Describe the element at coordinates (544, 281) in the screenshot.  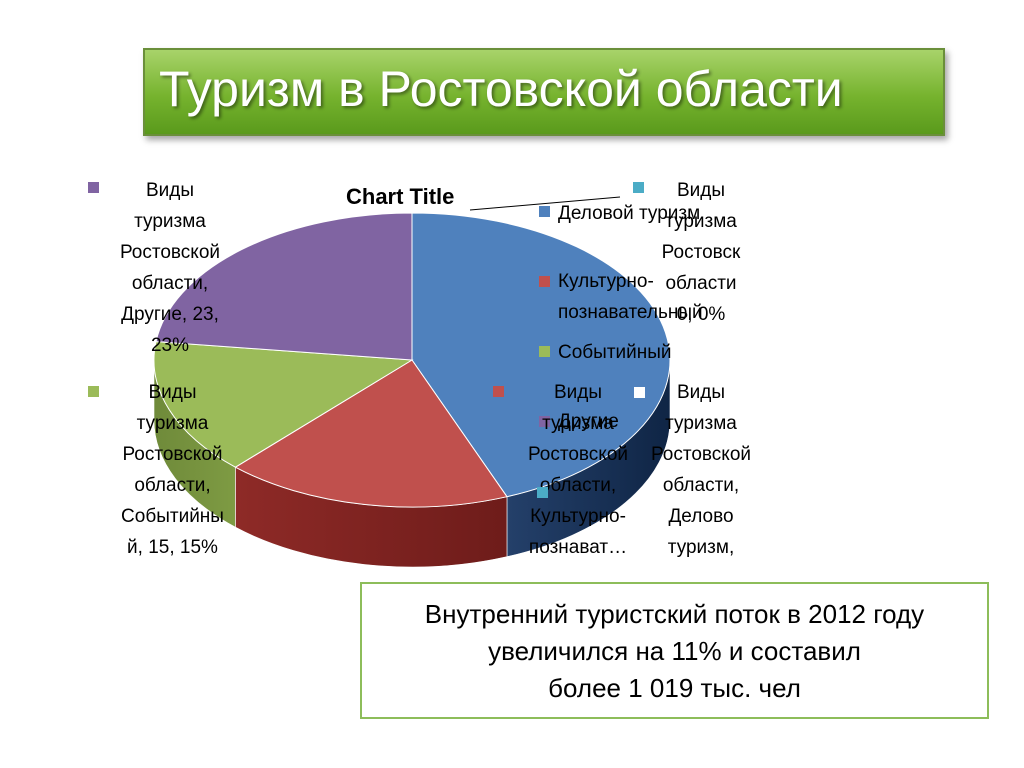
I see `legend-swatch-kultur` at that location.